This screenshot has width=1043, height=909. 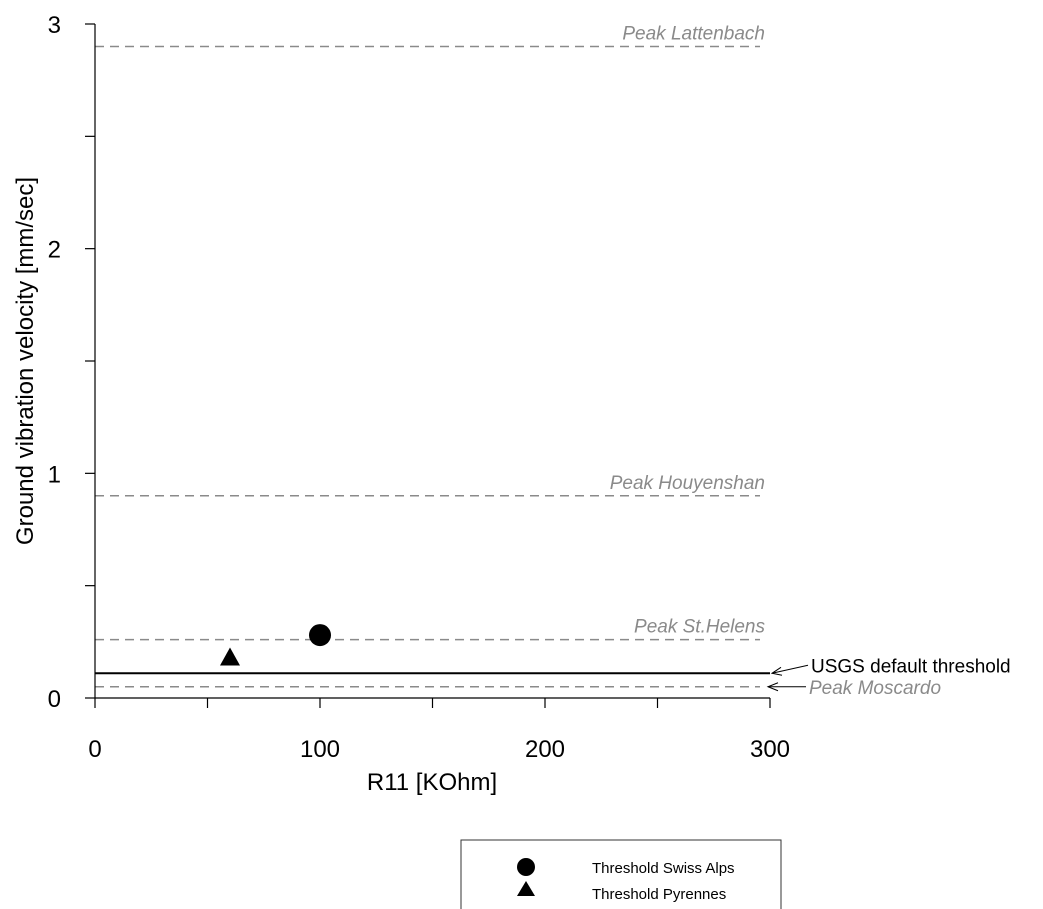 What do you see at coordinates (911, 666) in the screenshot?
I see `usgs-threshold-label: USGS default threshold` at bounding box center [911, 666].